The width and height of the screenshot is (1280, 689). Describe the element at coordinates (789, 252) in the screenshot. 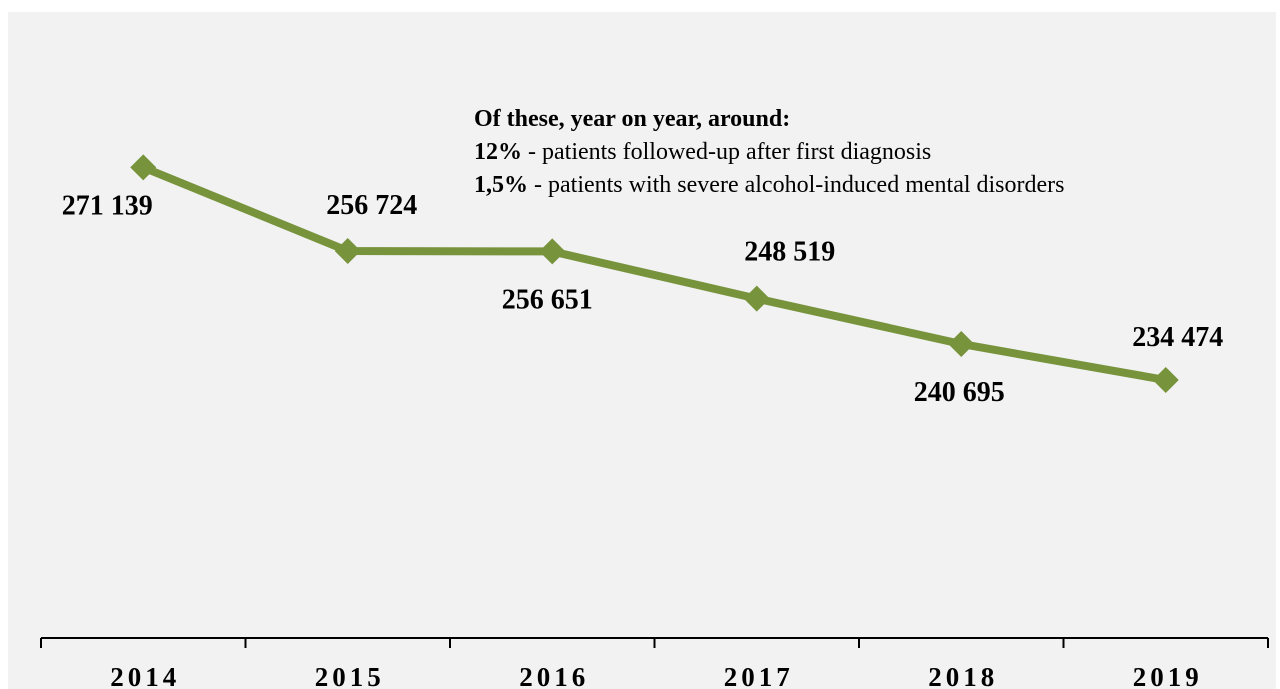

I see `data-label-2017: 248 519` at that location.